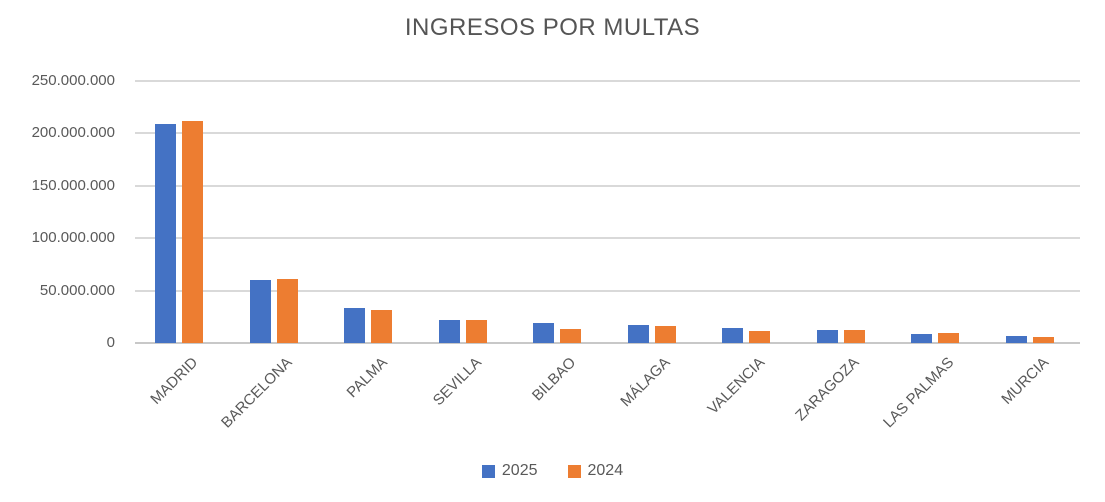 The height and width of the screenshot is (502, 1105). I want to click on x-axis-label: PALMA, so click(367, 378).